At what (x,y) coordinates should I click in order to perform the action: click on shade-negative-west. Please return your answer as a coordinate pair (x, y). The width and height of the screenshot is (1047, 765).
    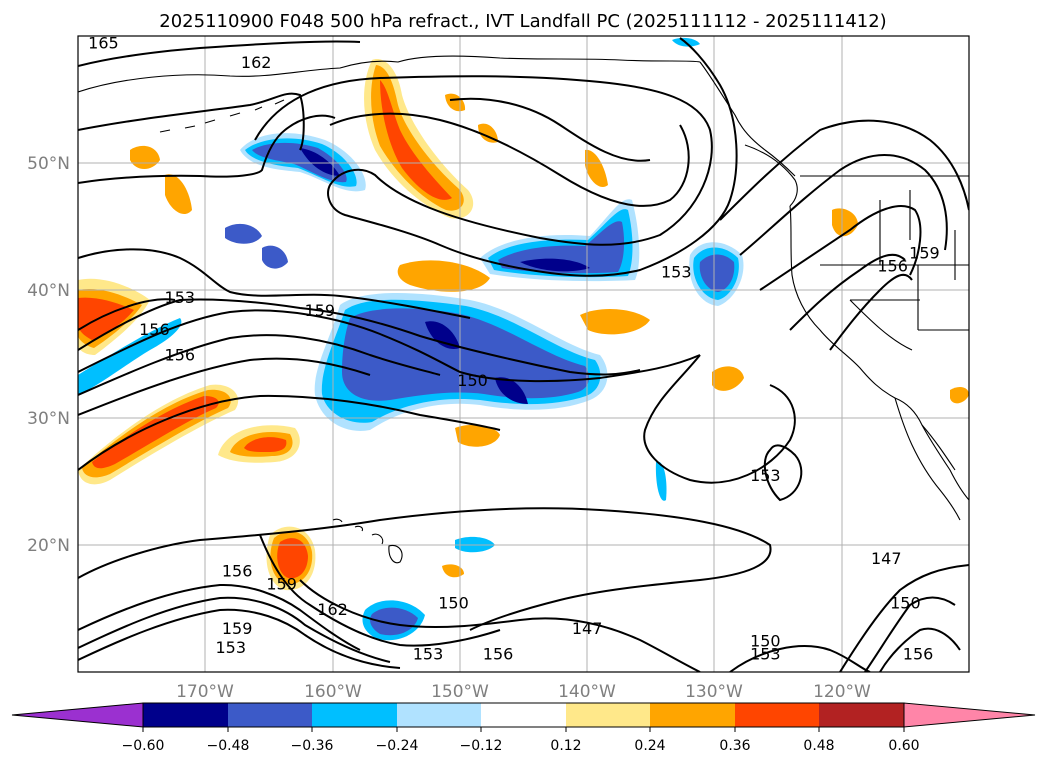
    Looking at the image, I should click on (130, 356).